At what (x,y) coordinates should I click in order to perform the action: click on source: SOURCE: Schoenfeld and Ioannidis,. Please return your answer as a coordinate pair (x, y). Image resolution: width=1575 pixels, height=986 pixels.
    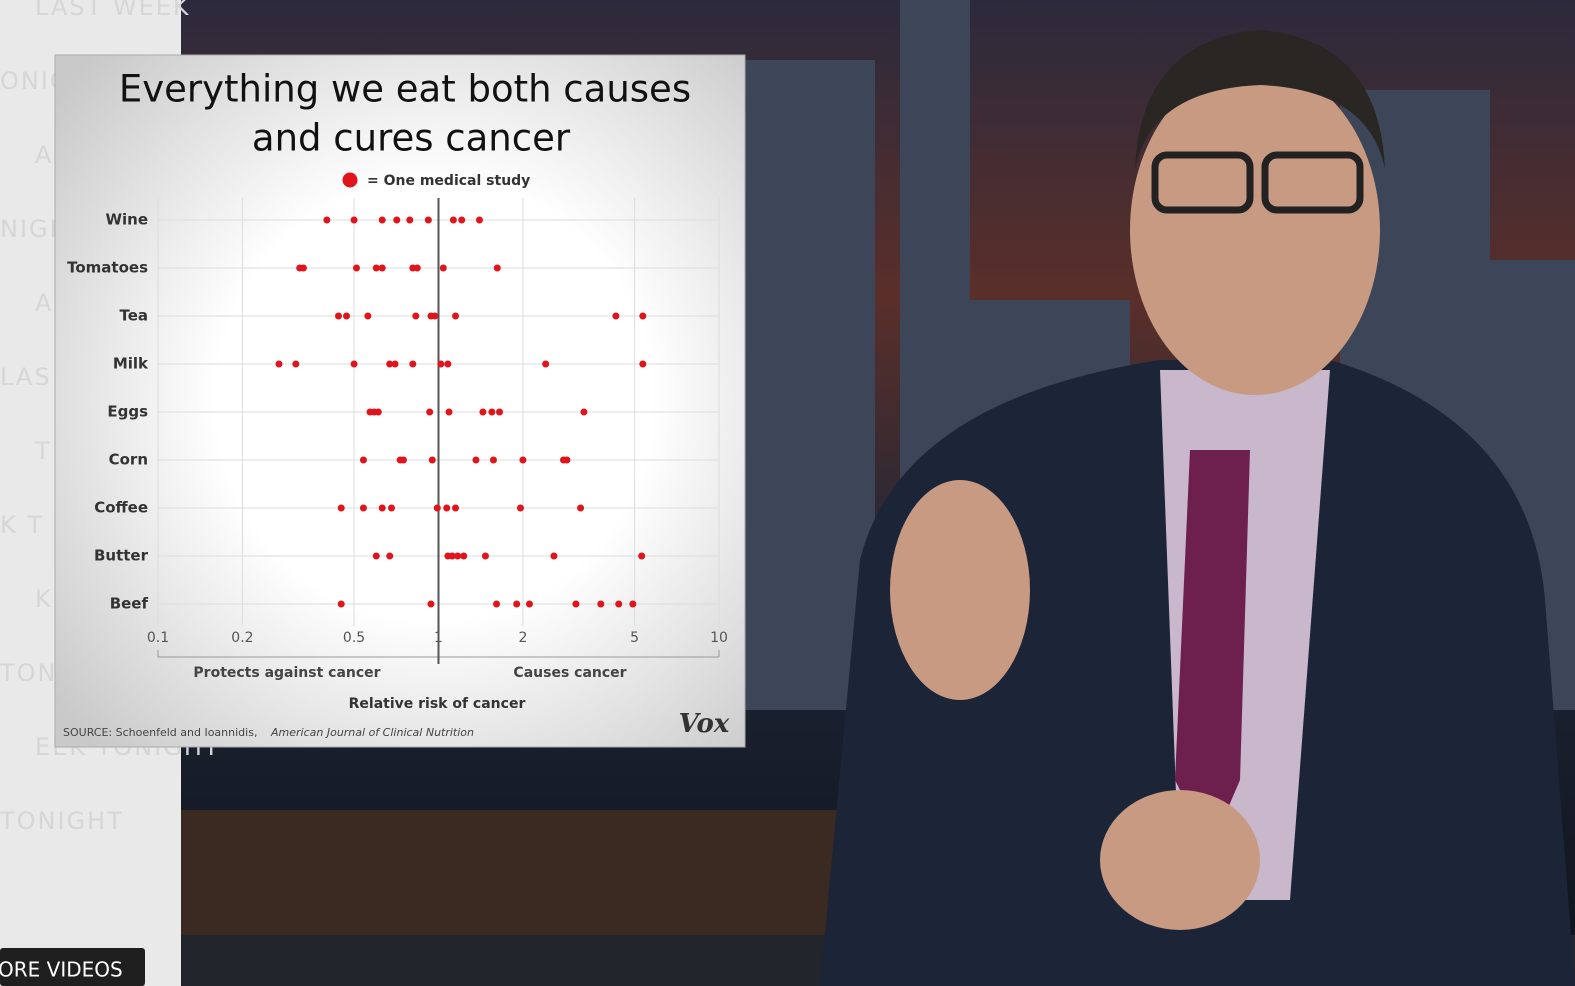
    Looking at the image, I should click on (160, 732).